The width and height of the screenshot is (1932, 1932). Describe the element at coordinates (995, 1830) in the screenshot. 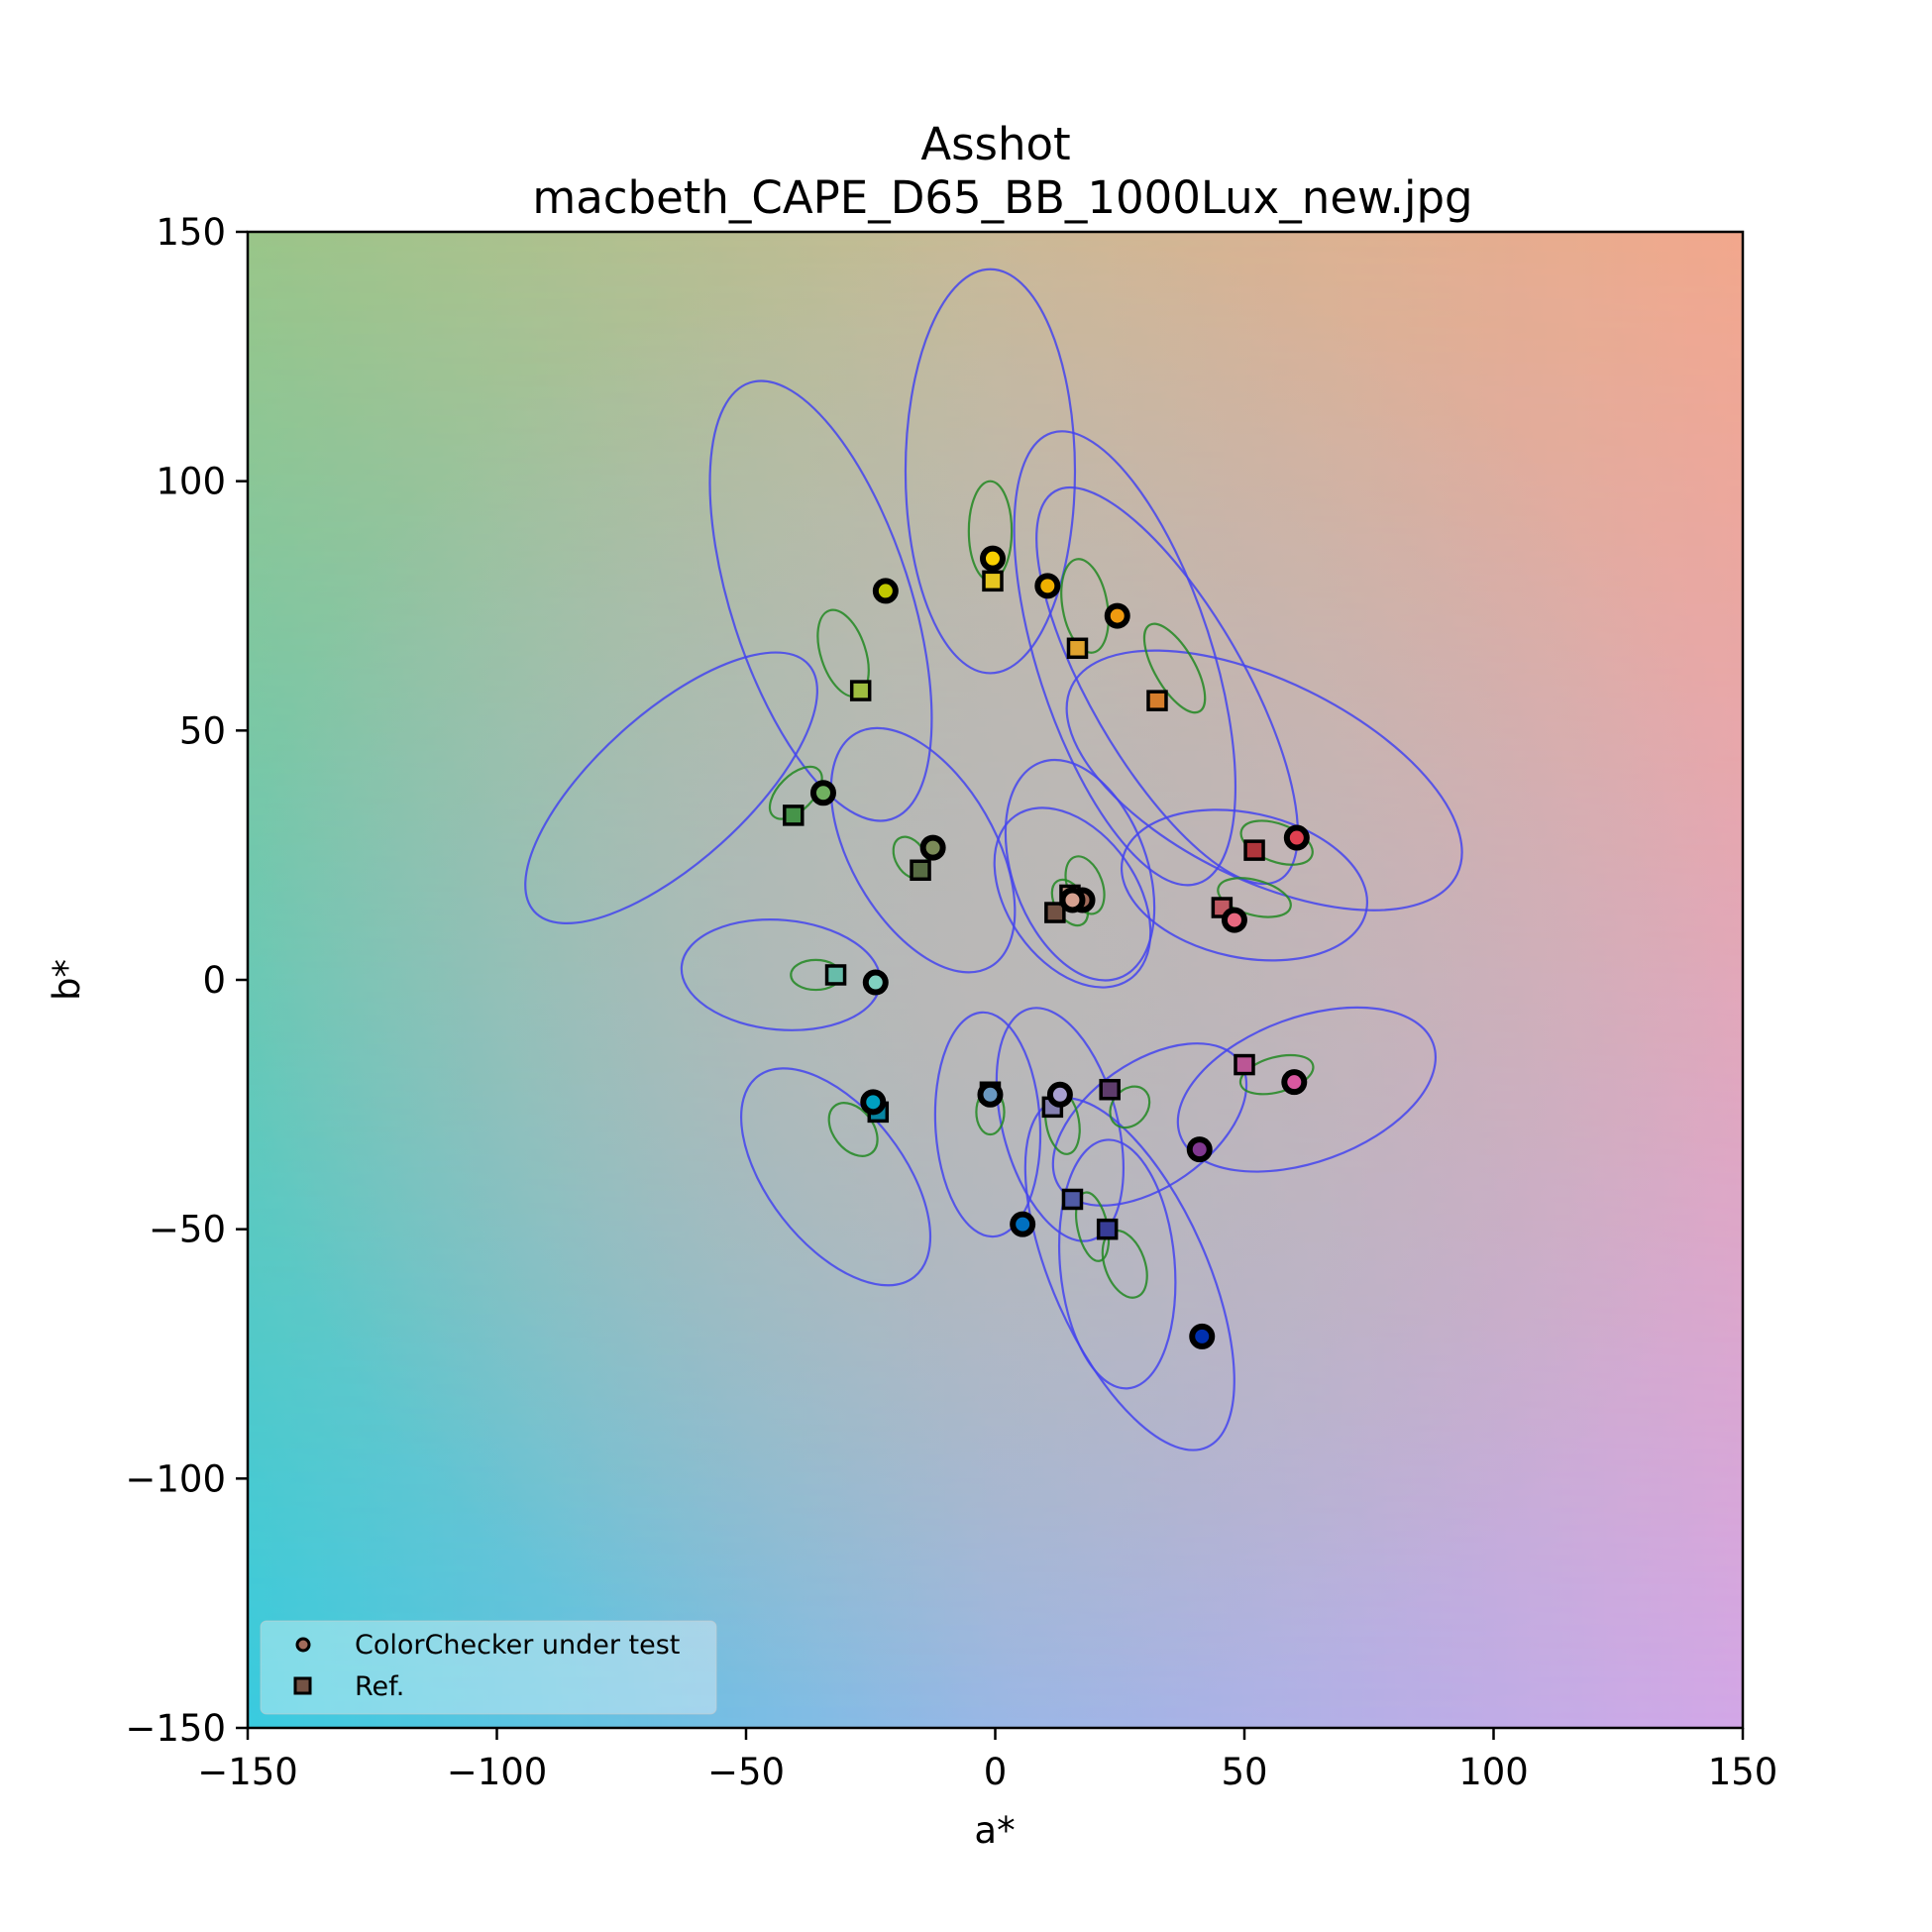

I see `x-axis-label: a*` at that location.